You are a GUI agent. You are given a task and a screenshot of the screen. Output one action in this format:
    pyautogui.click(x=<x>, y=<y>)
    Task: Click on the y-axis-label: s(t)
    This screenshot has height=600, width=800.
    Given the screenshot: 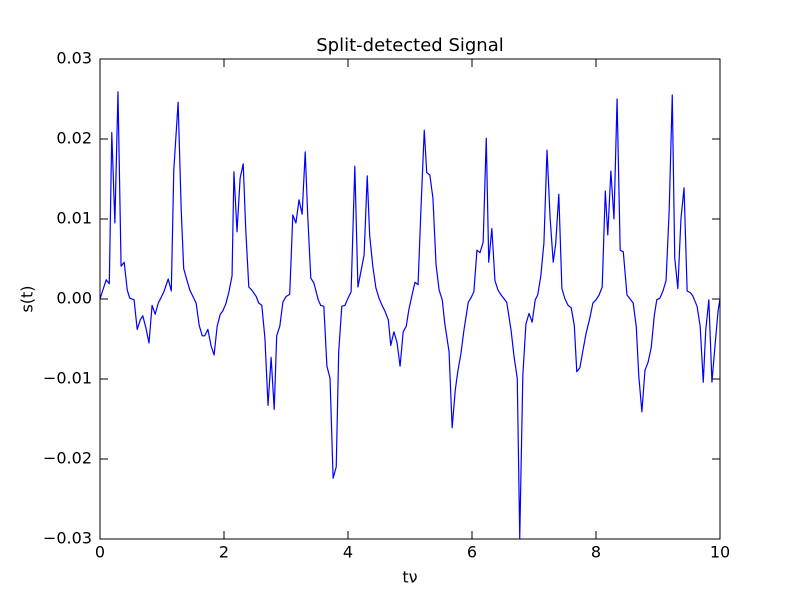 What is the action you would take?
    pyautogui.click(x=27, y=298)
    